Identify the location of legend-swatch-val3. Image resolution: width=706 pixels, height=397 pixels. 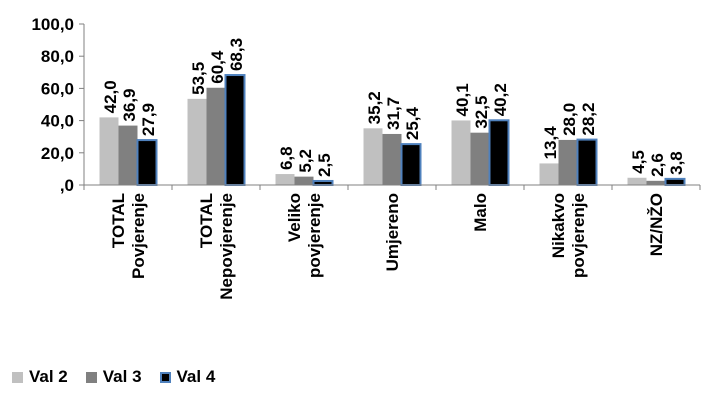
(91, 377).